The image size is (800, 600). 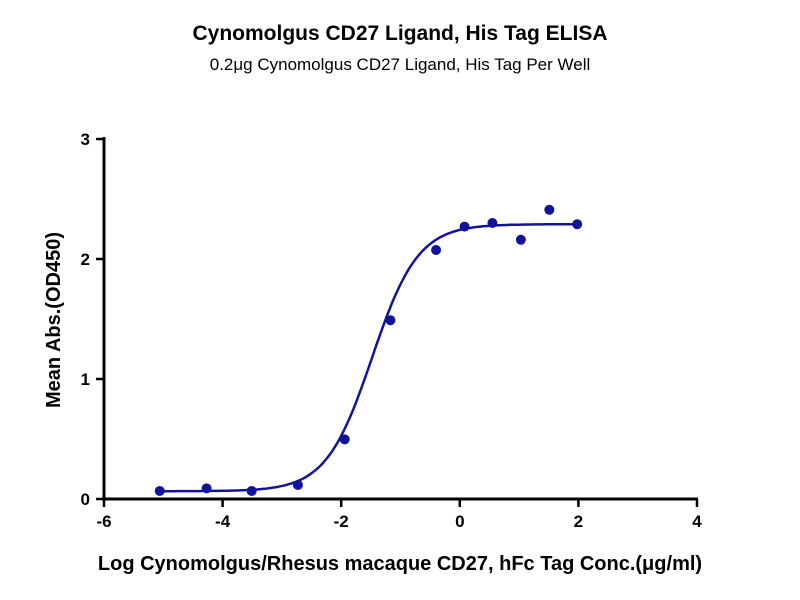 What do you see at coordinates (697, 521) in the screenshot?
I see `x-tick-label: 4` at bounding box center [697, 521].